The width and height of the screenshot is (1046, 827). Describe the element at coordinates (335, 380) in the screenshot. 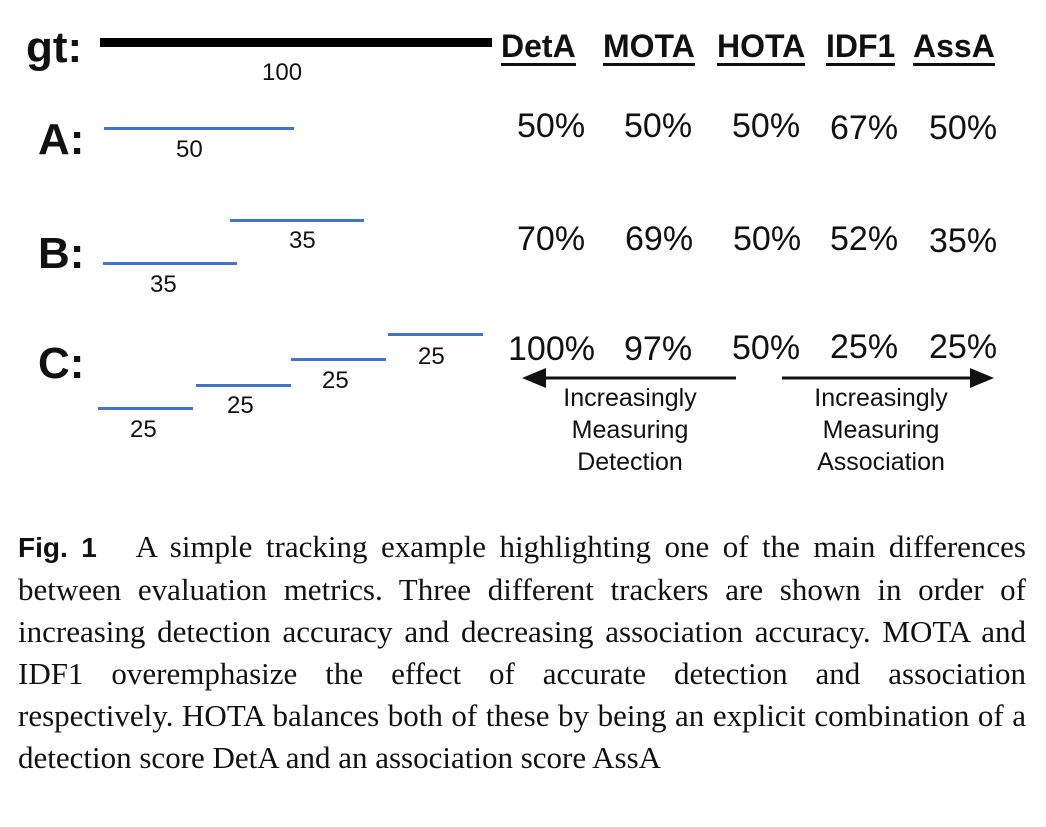

I see `row-c-segment-3-length: 25` at that location.